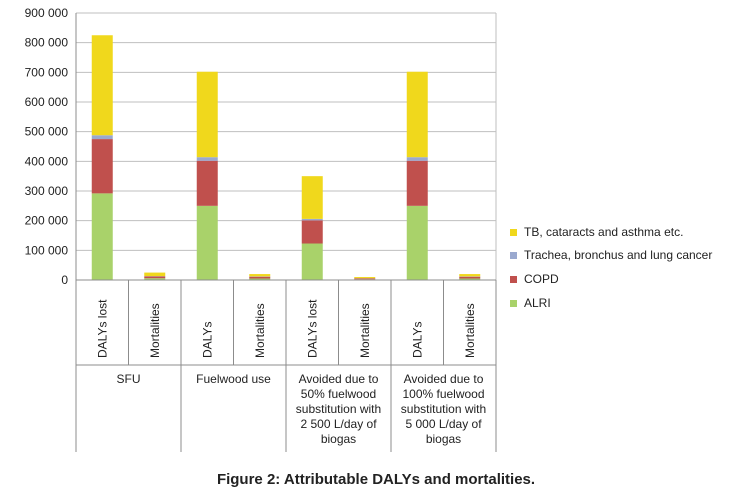  Describe the element at coordinates (47, 191) in the screenshot. I see `y-tick-label: 300 000` at that location.